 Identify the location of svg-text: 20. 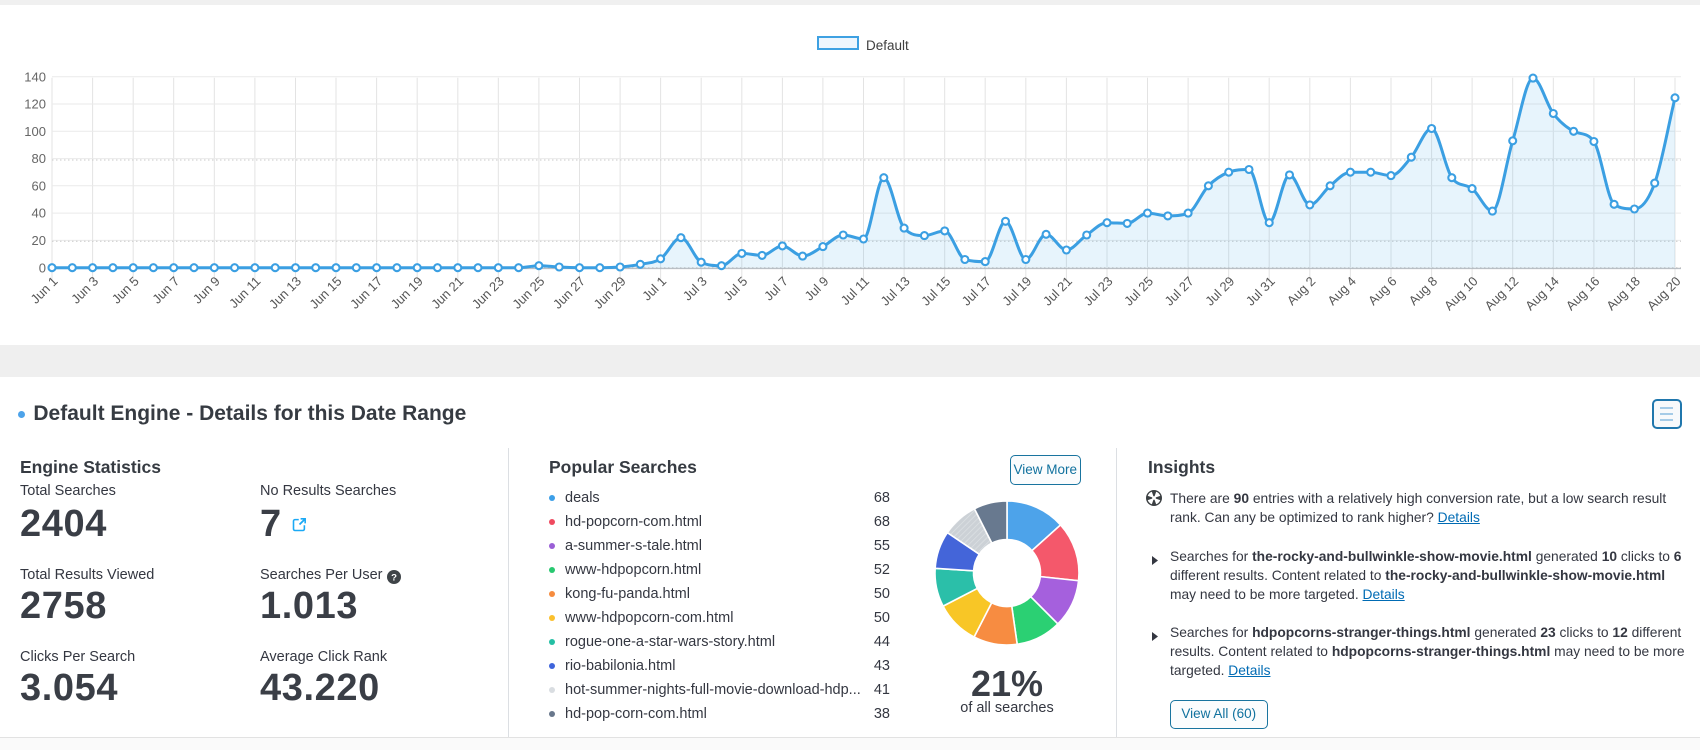
(39, 240).